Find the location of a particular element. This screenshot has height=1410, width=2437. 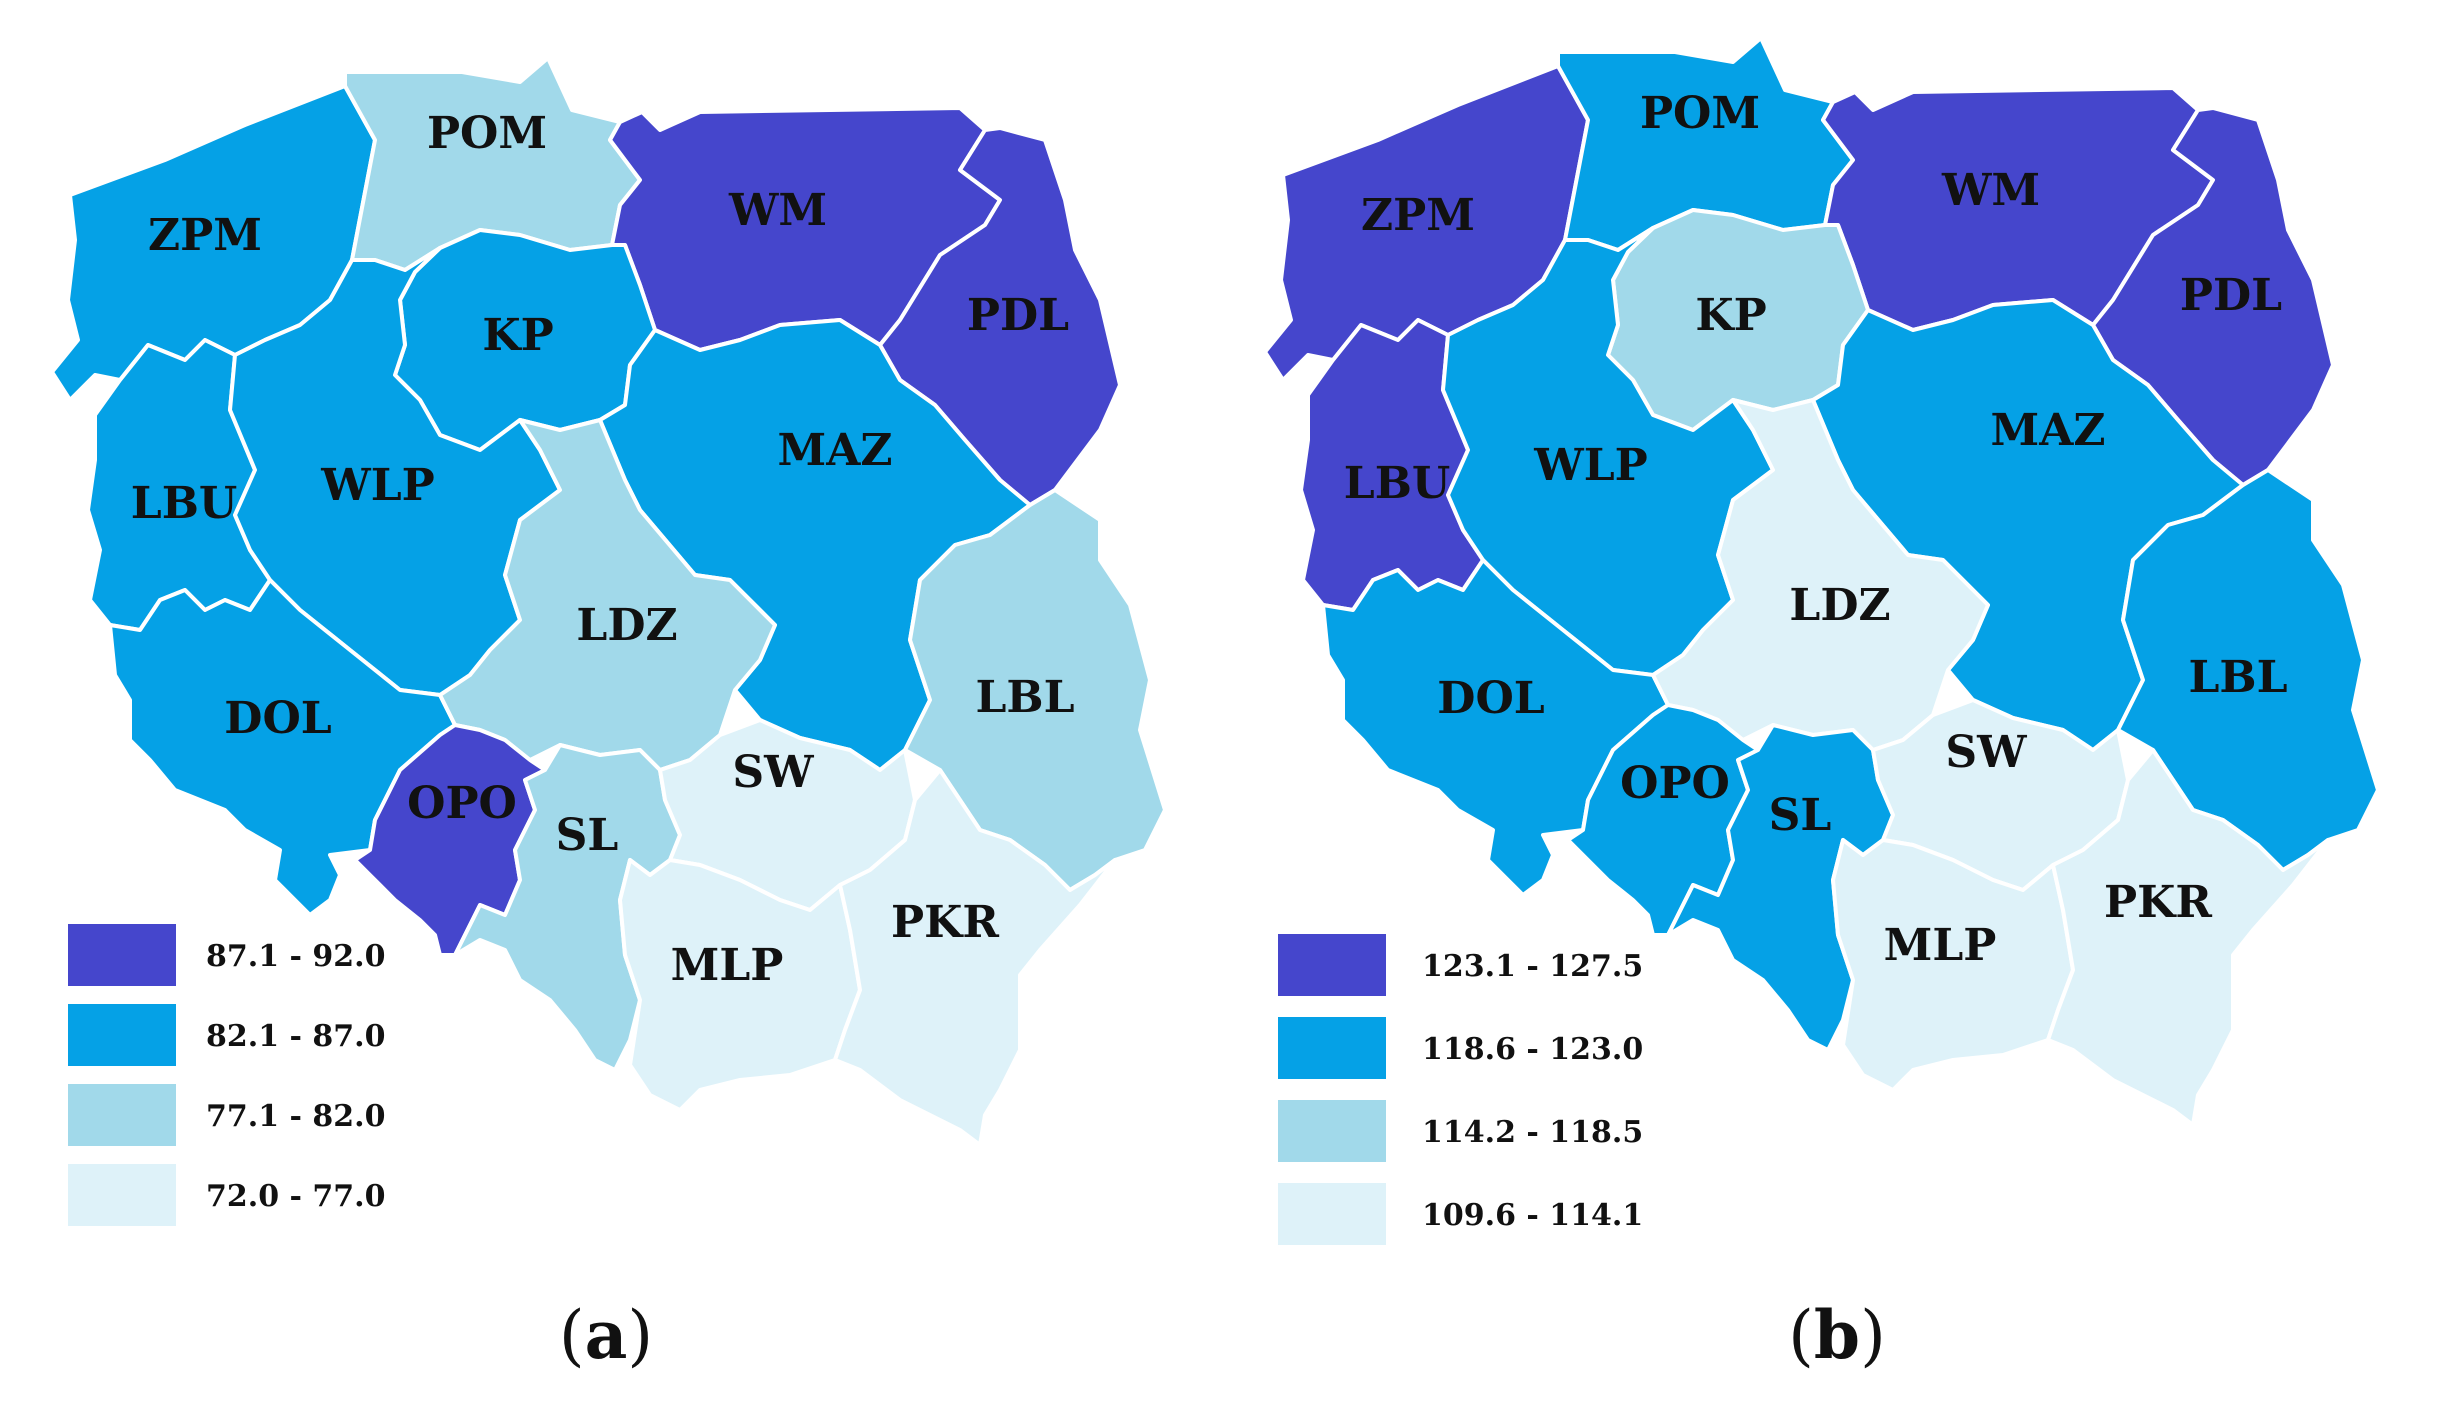

legend-label: 77.1 - 82.0 is located at coordinates (295, 1116).